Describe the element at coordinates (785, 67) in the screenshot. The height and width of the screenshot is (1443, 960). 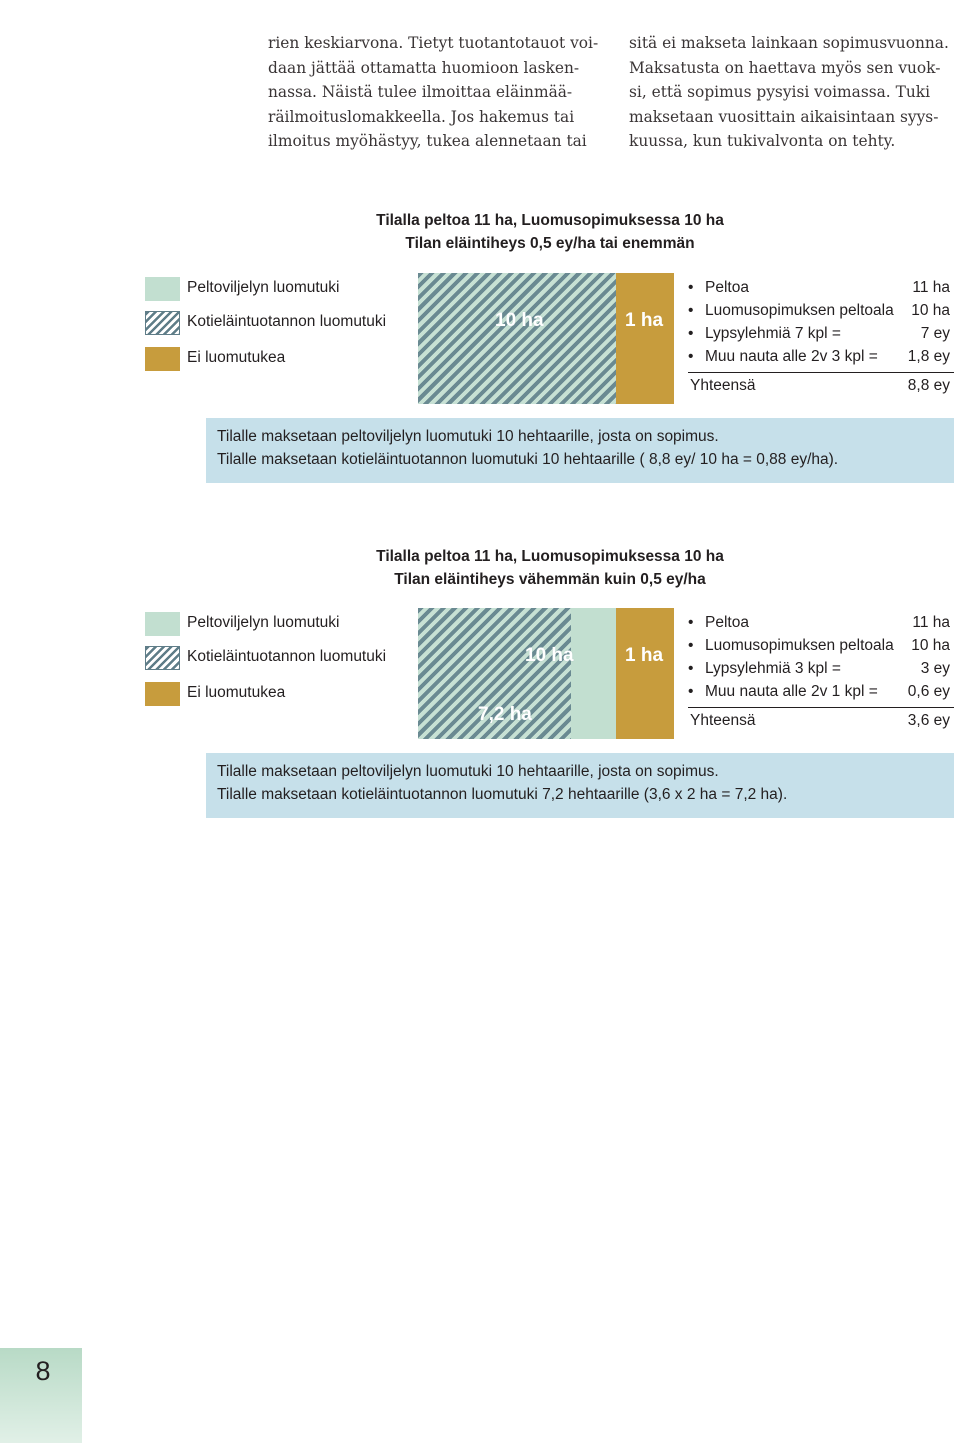
I see `text-line: Maksatusta on haettava myös sen vuok-` at that location.